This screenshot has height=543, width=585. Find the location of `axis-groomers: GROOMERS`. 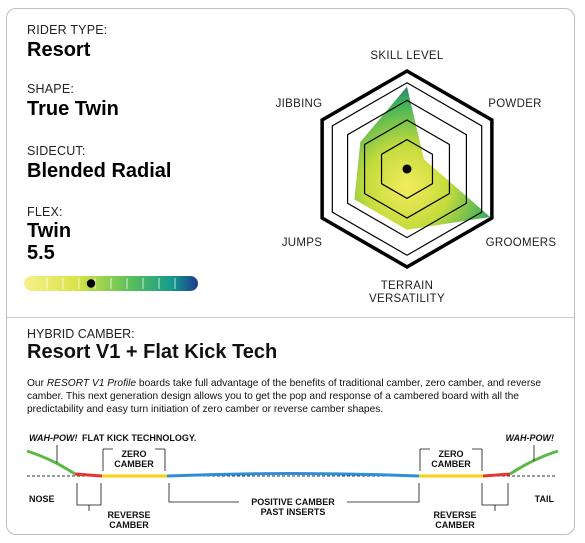

axis-groomers: GROOMERS is located at coordinates (521, 243).